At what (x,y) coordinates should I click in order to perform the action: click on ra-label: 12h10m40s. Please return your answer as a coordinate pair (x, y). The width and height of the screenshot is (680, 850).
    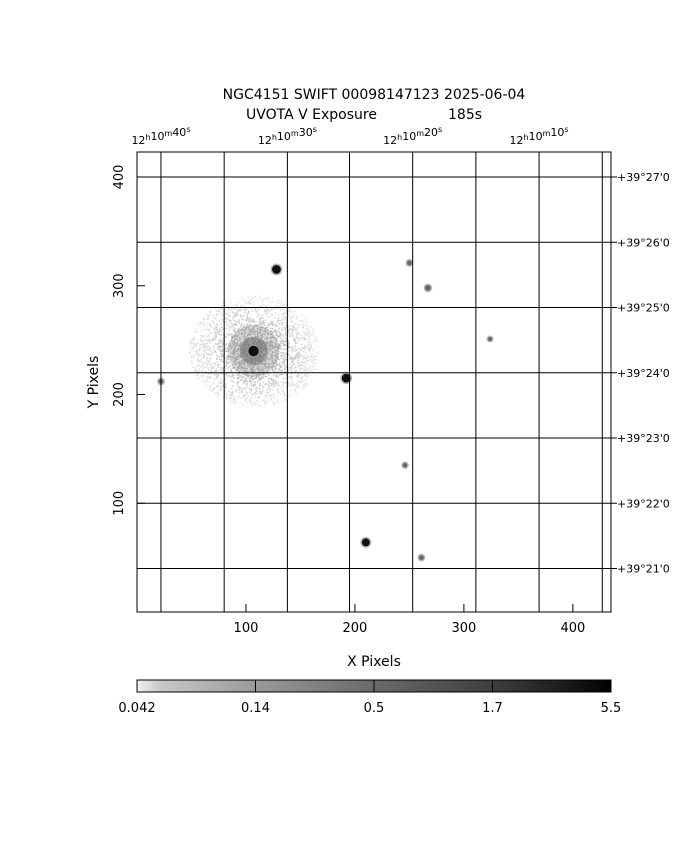
    Looking at the image, I should click on (160, 136).